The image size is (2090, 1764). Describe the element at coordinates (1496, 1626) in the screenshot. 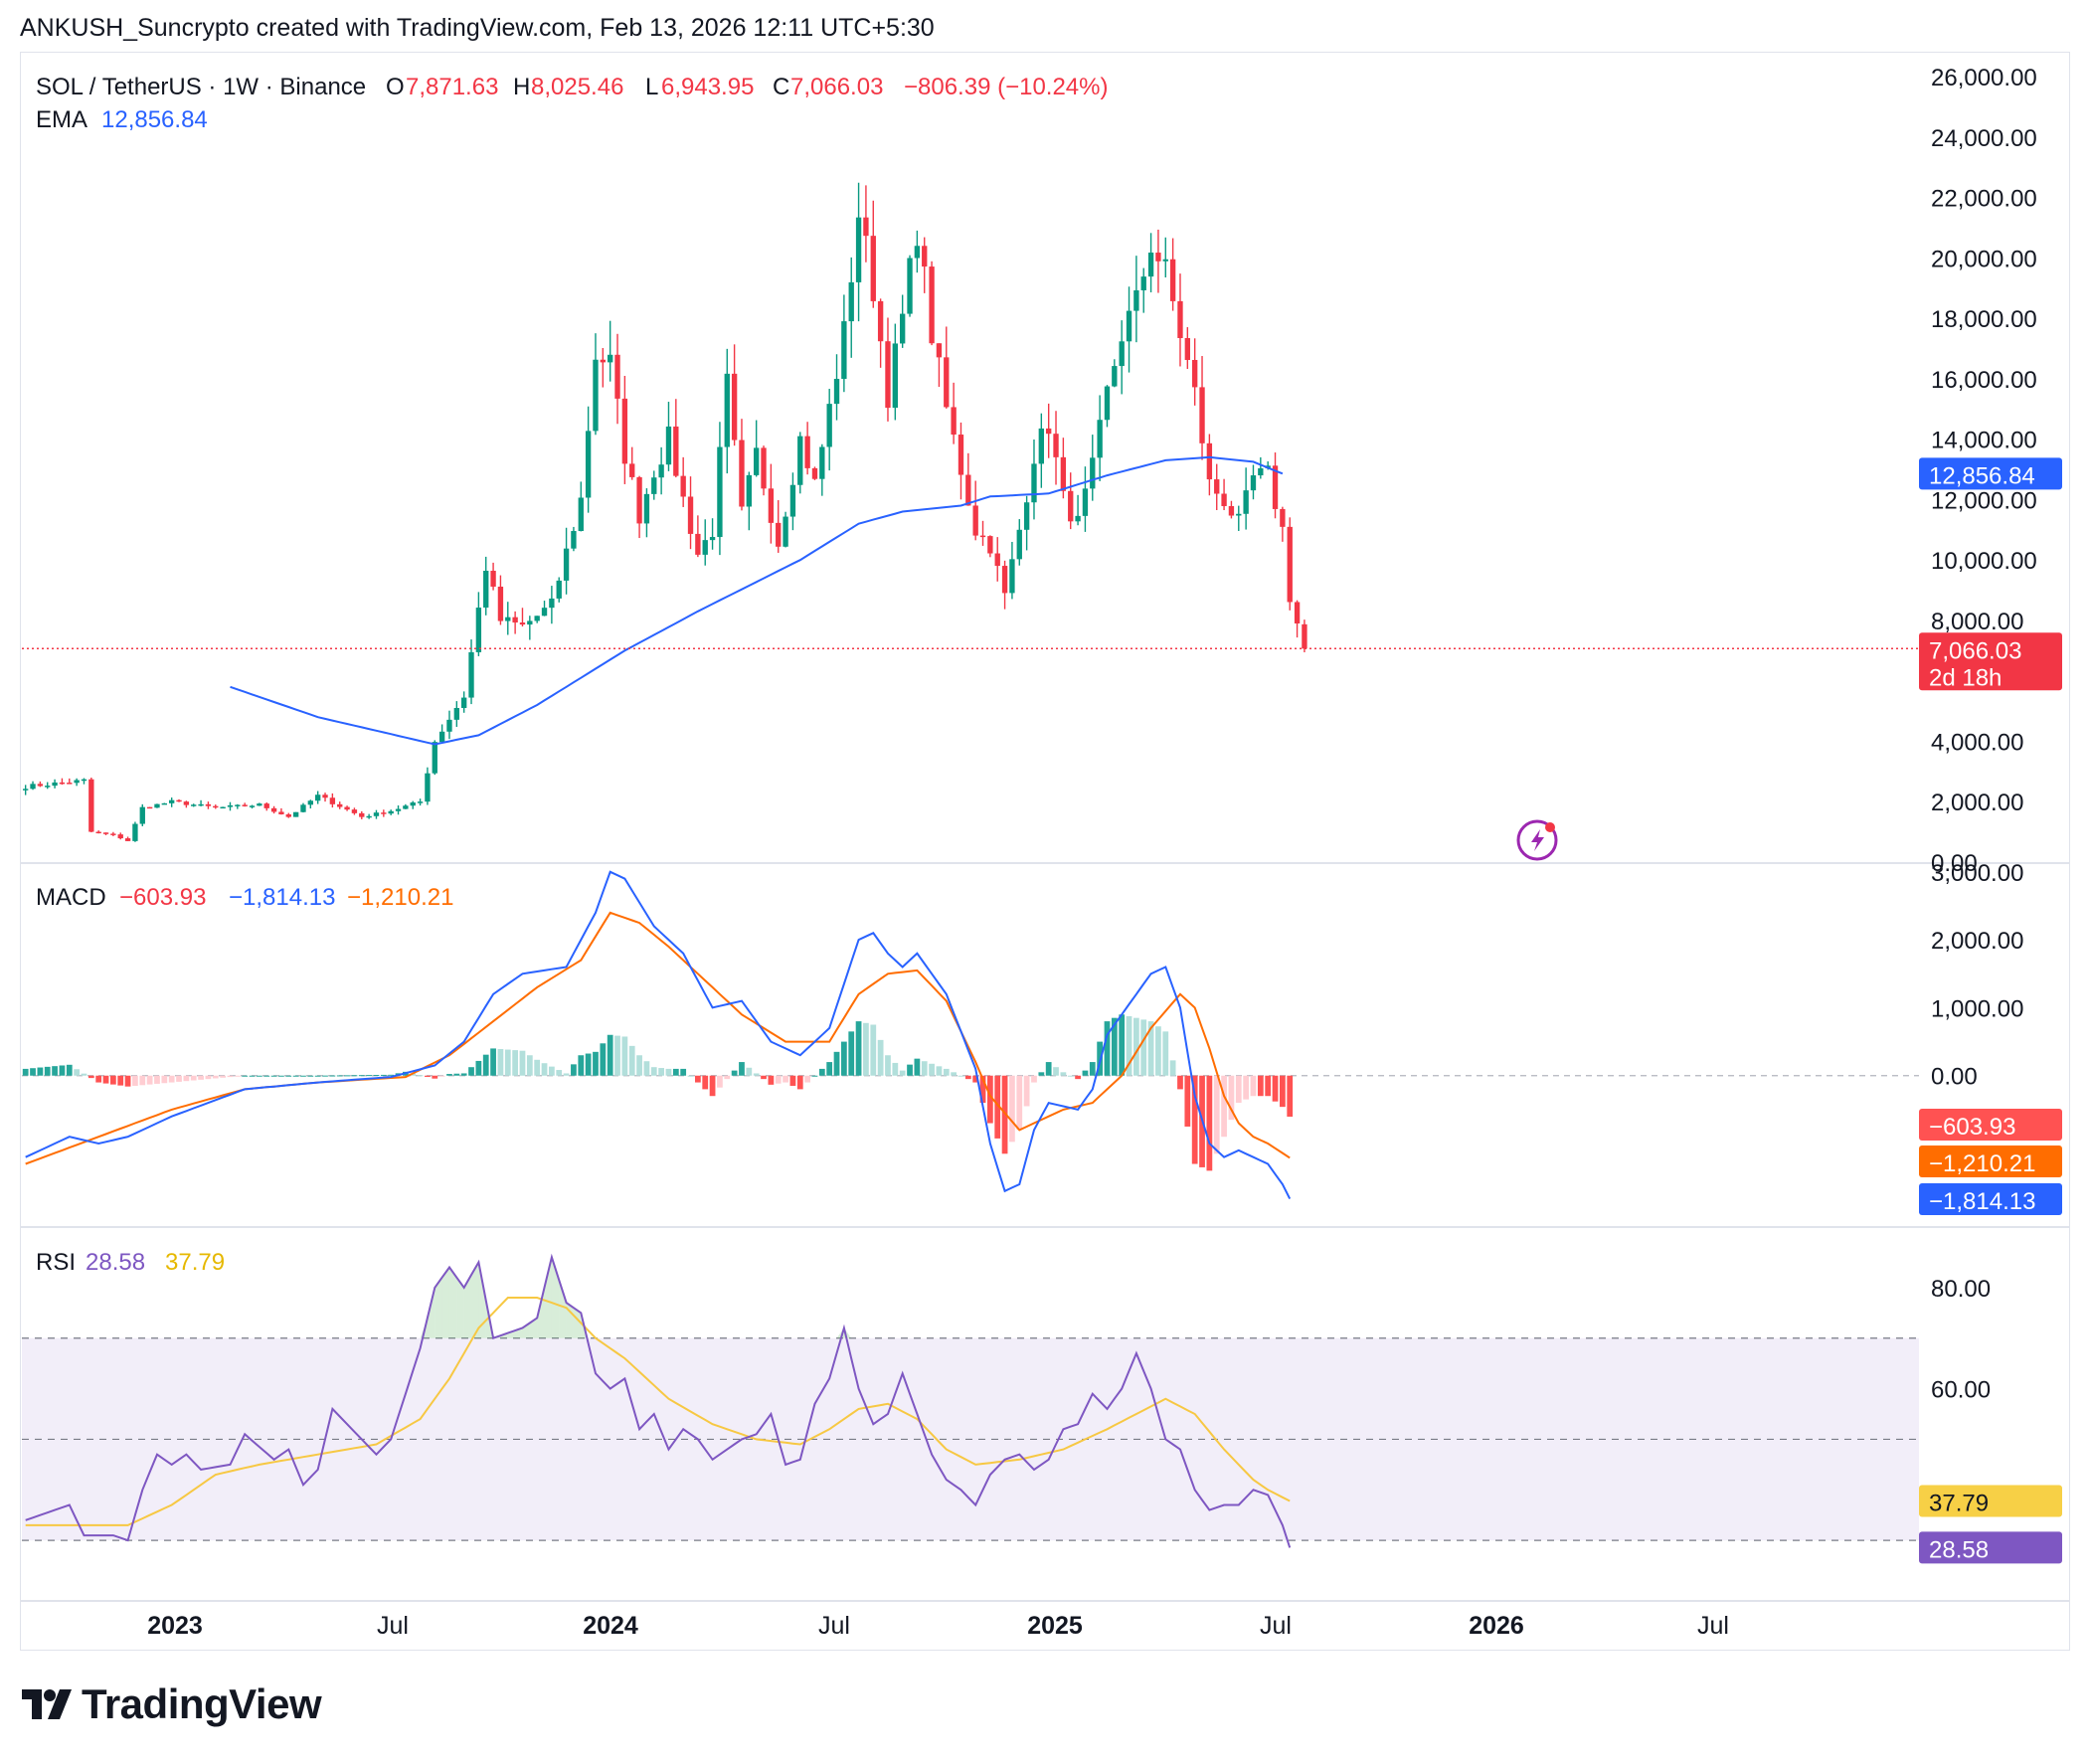

I see `time-axis-tick: 2026` at that location.